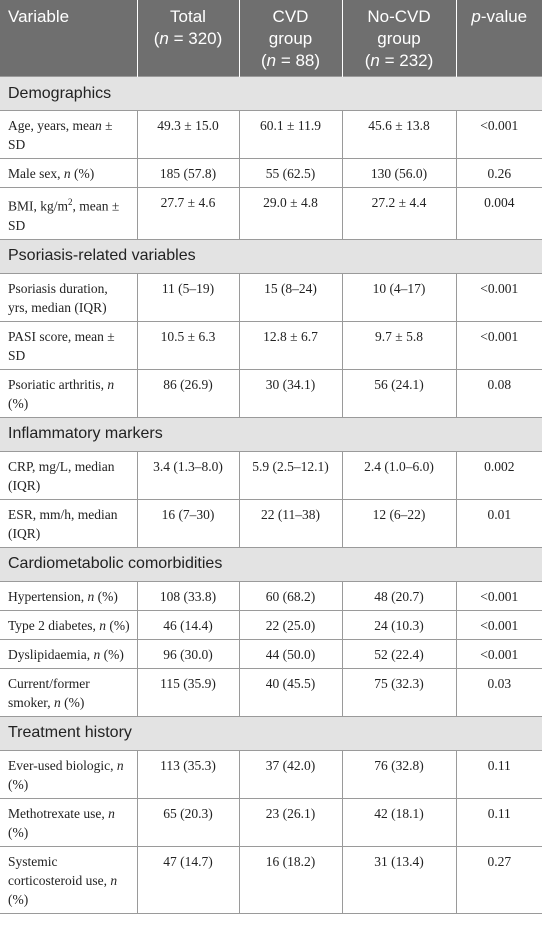  What do you see at coordinates (291, 393) in the screenshot?
I see `cvd-value: 30 (34.1)` at bounding box center [291, 393].